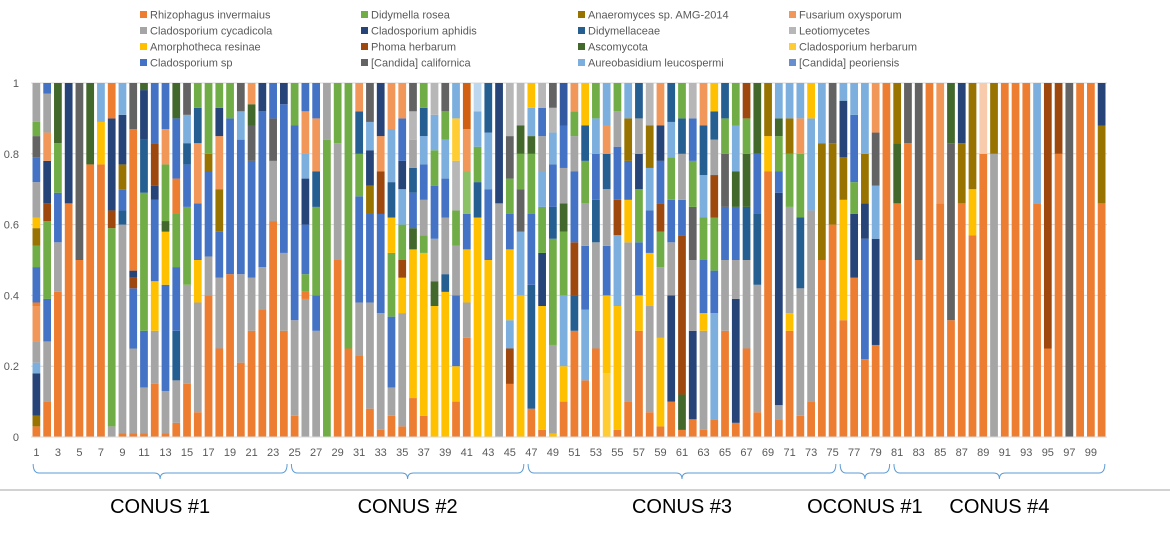 Image resolution: width=1170 pixels, height=537 pixels. What do you see at coordinates (656, 64) in the screenshot?
I see `legend-label: Aureobasidium leucospermi` at bounding box center [656, 64].